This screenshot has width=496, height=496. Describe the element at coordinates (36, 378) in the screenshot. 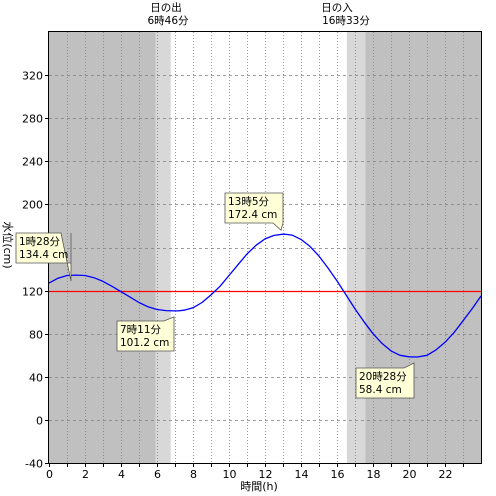

I see `y-tick-label: 40` at that location.